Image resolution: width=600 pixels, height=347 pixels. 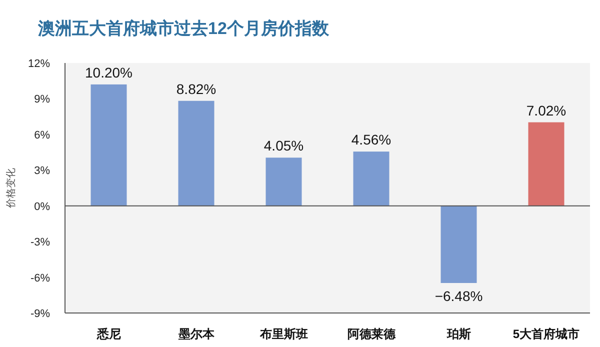 What do you see at coordinates (371, 140) in the screenshot?
I see `data-label: 4.56%` at bounding box center [371, 140].